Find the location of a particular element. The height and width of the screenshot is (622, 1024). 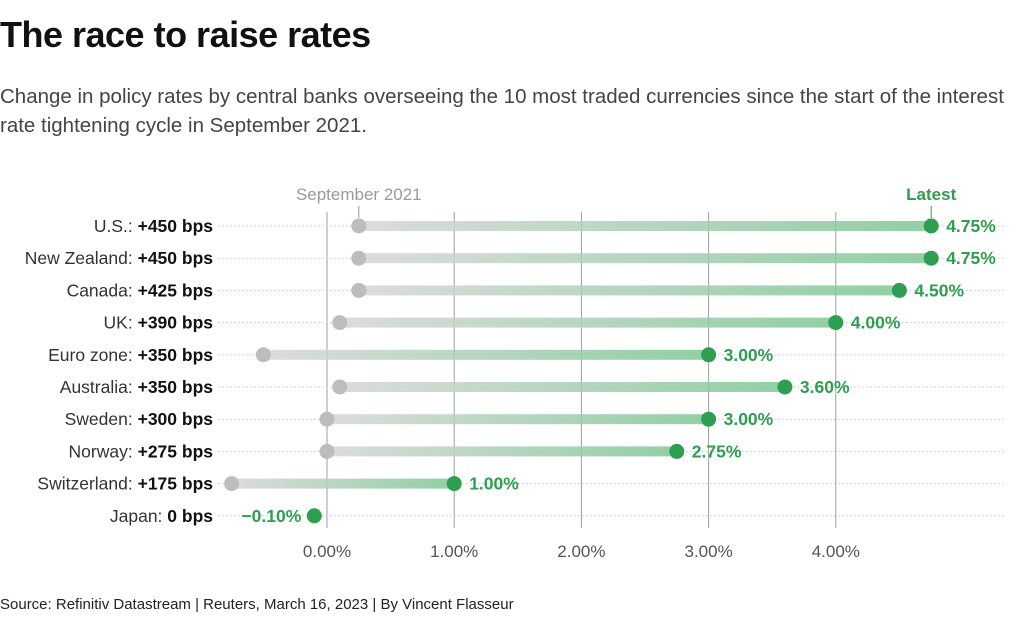

chart-row: U.S.: +450 bps 4.75% is located at coordinates (550, 226).